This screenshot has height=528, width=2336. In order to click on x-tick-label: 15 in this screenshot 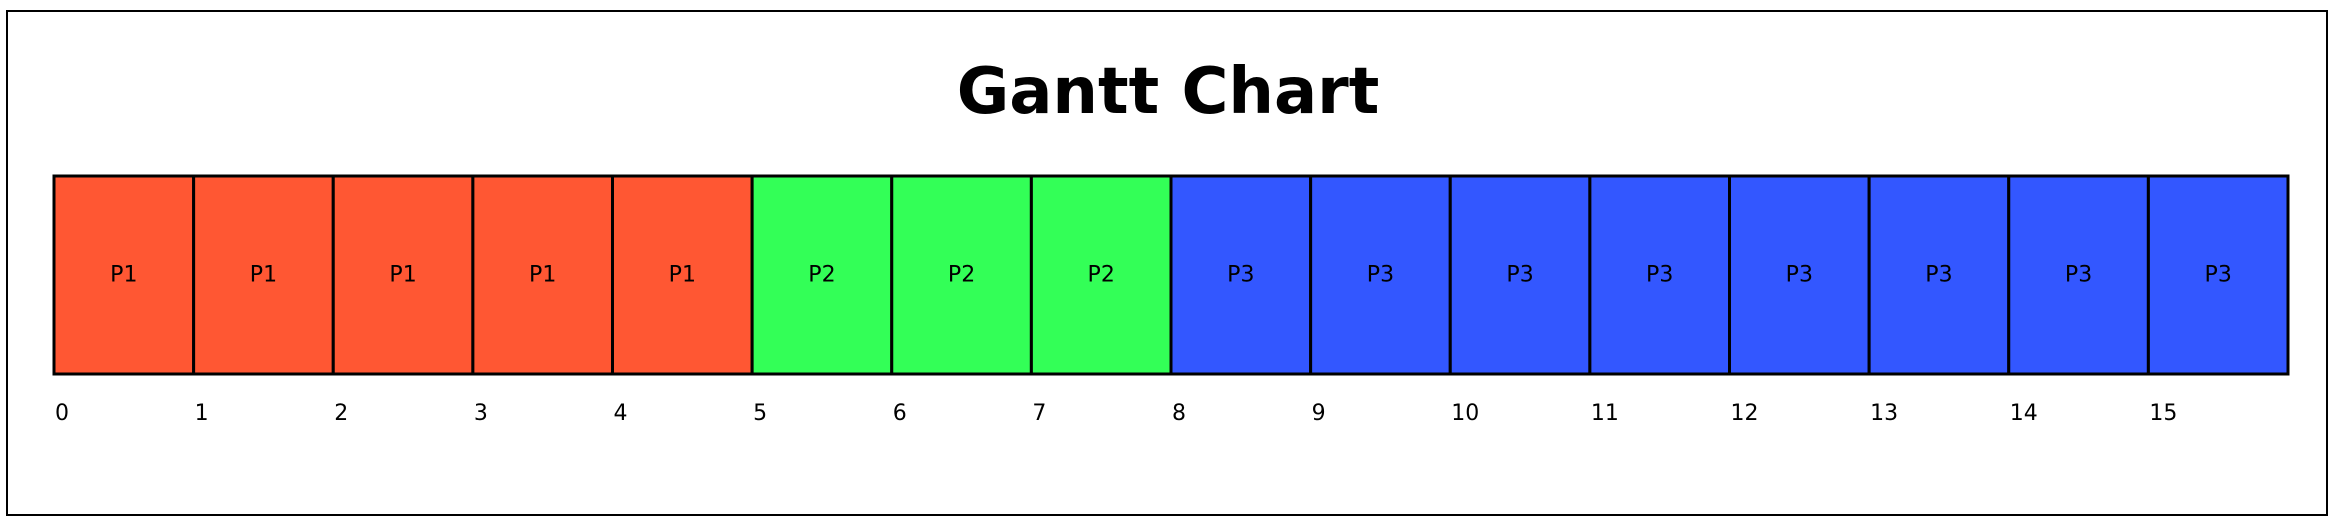, I will do `click(2163, 413)`.